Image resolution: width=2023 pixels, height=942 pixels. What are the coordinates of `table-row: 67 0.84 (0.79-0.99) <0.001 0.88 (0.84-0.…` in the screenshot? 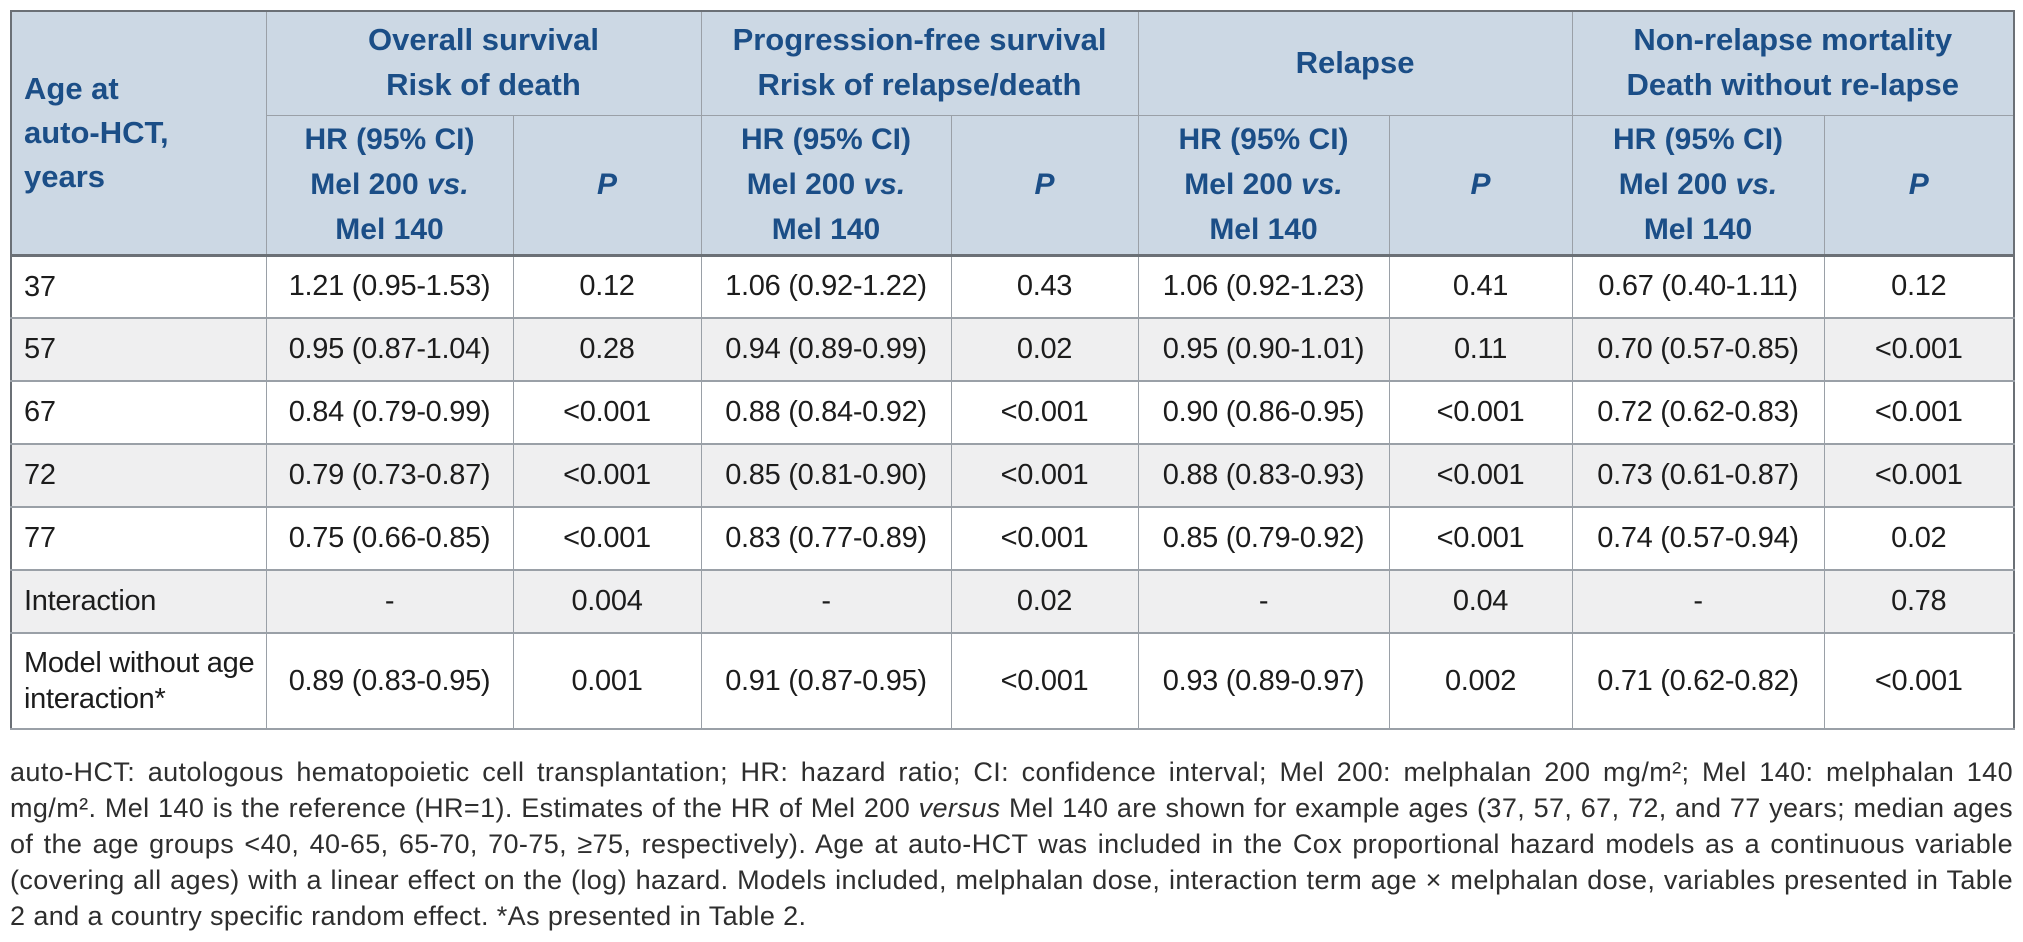 It's located at (1012, 412).